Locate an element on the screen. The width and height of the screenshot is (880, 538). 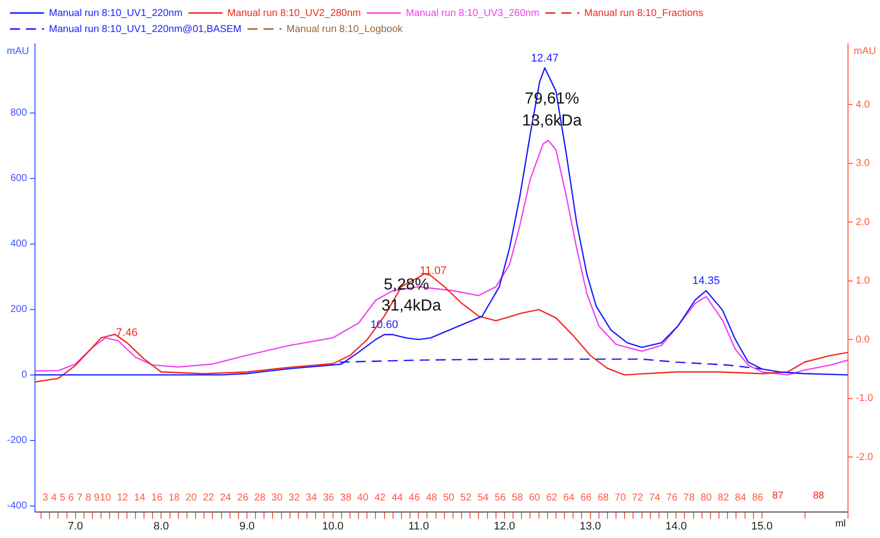
x-tick-label: 8.0 is located at coordinates (161, 526).